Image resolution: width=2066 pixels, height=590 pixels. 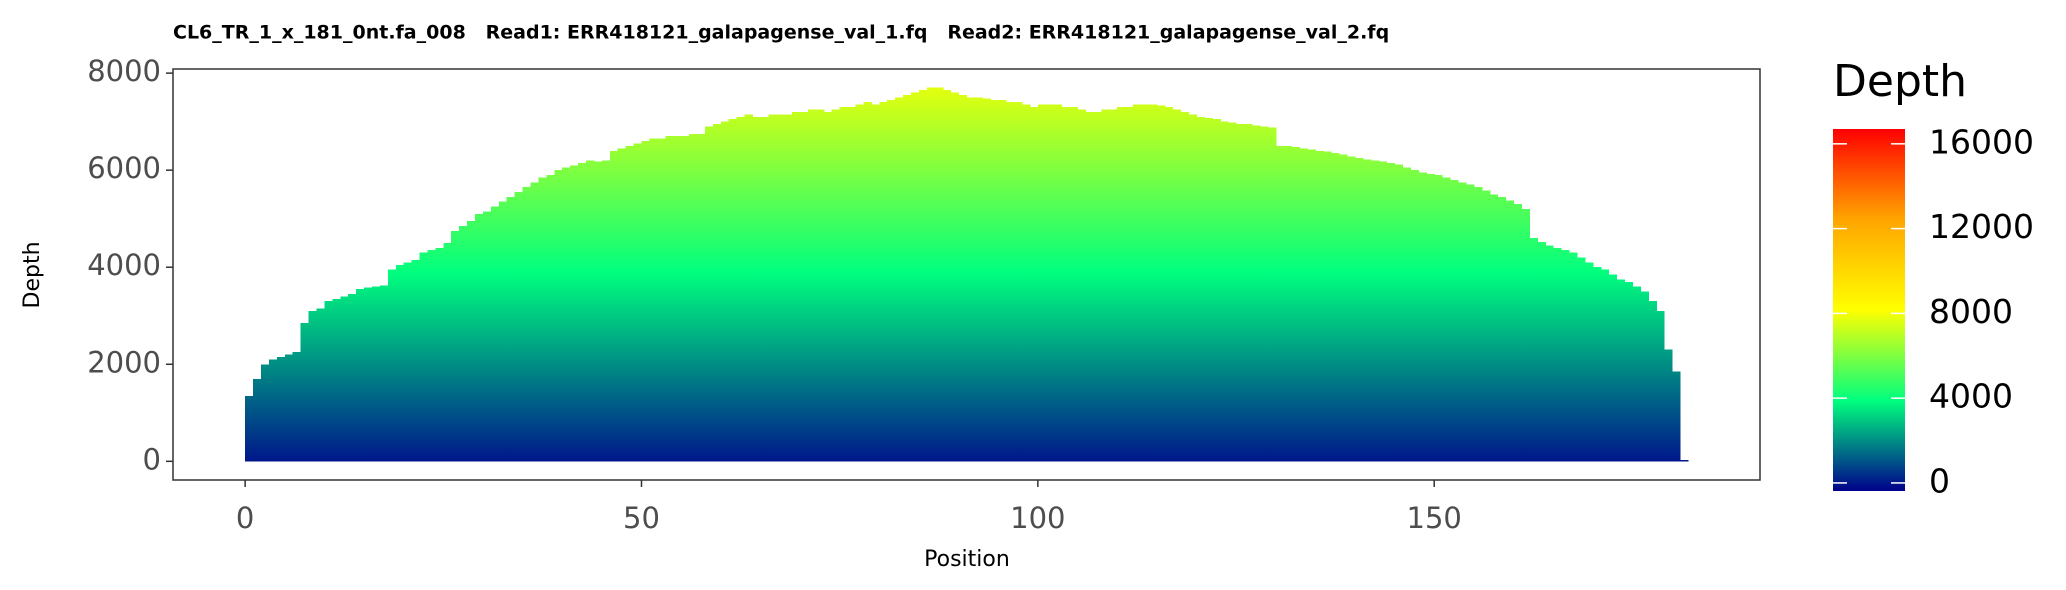 I want to click on colorbar-label: 4000, so click(x=1971, y=396).